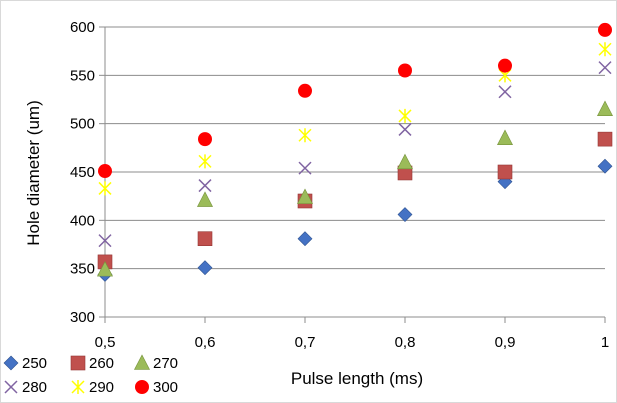 Image resolution: width=617 pixels, height=403 pixels. Describe the element at coordinates (82, 220) in the screenshot. I see `y-tick-label: 400` at that location.